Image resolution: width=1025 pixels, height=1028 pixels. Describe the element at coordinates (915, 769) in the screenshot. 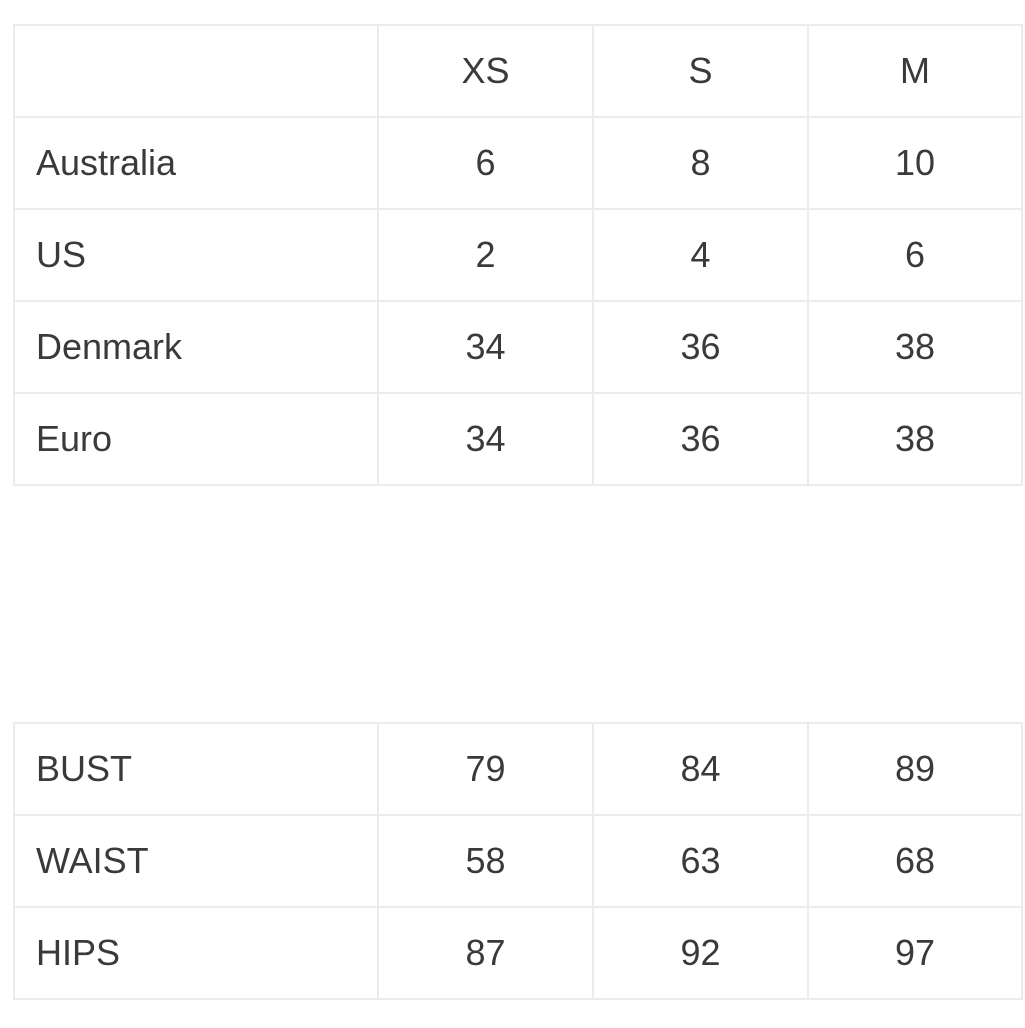

I see `bust-m-value: 89` at that location.